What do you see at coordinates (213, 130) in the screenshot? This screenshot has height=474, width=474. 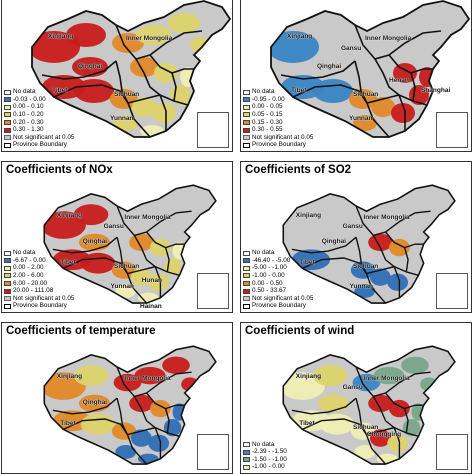 I see `south-china-sea-inset` at bounding box center [213, 130].